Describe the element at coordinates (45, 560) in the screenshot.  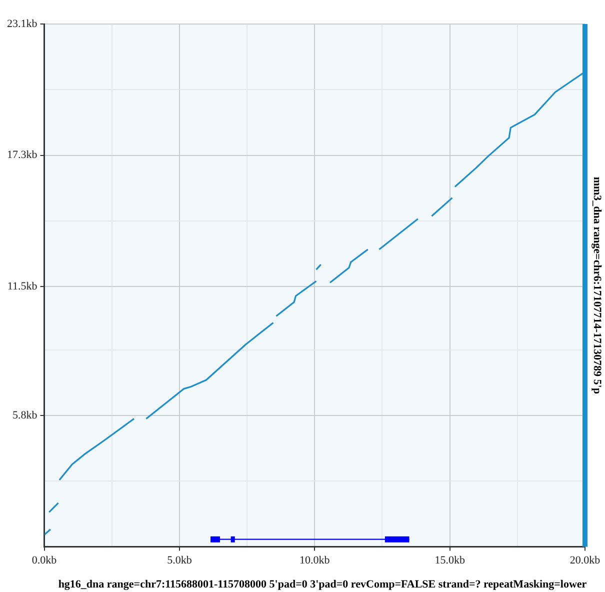
I see `x-tick-label: 0.0kb` at that location.